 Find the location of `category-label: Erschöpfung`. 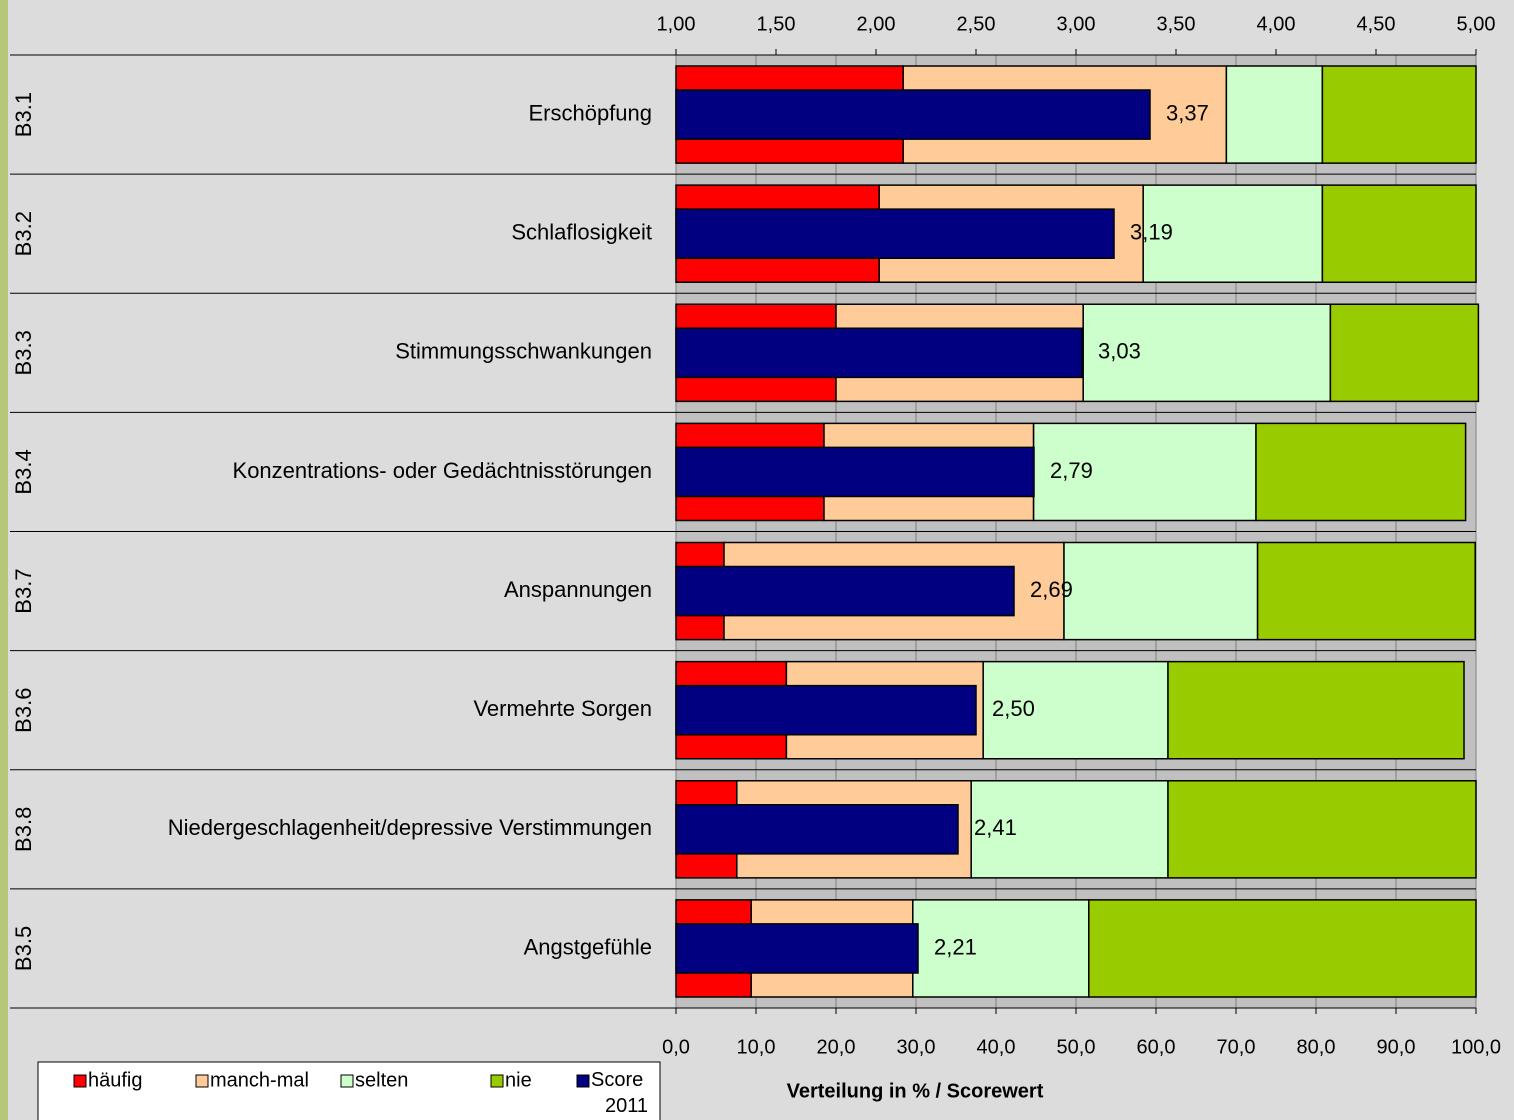

category-label: Erschöpfung is located at coordinates (590, 112).